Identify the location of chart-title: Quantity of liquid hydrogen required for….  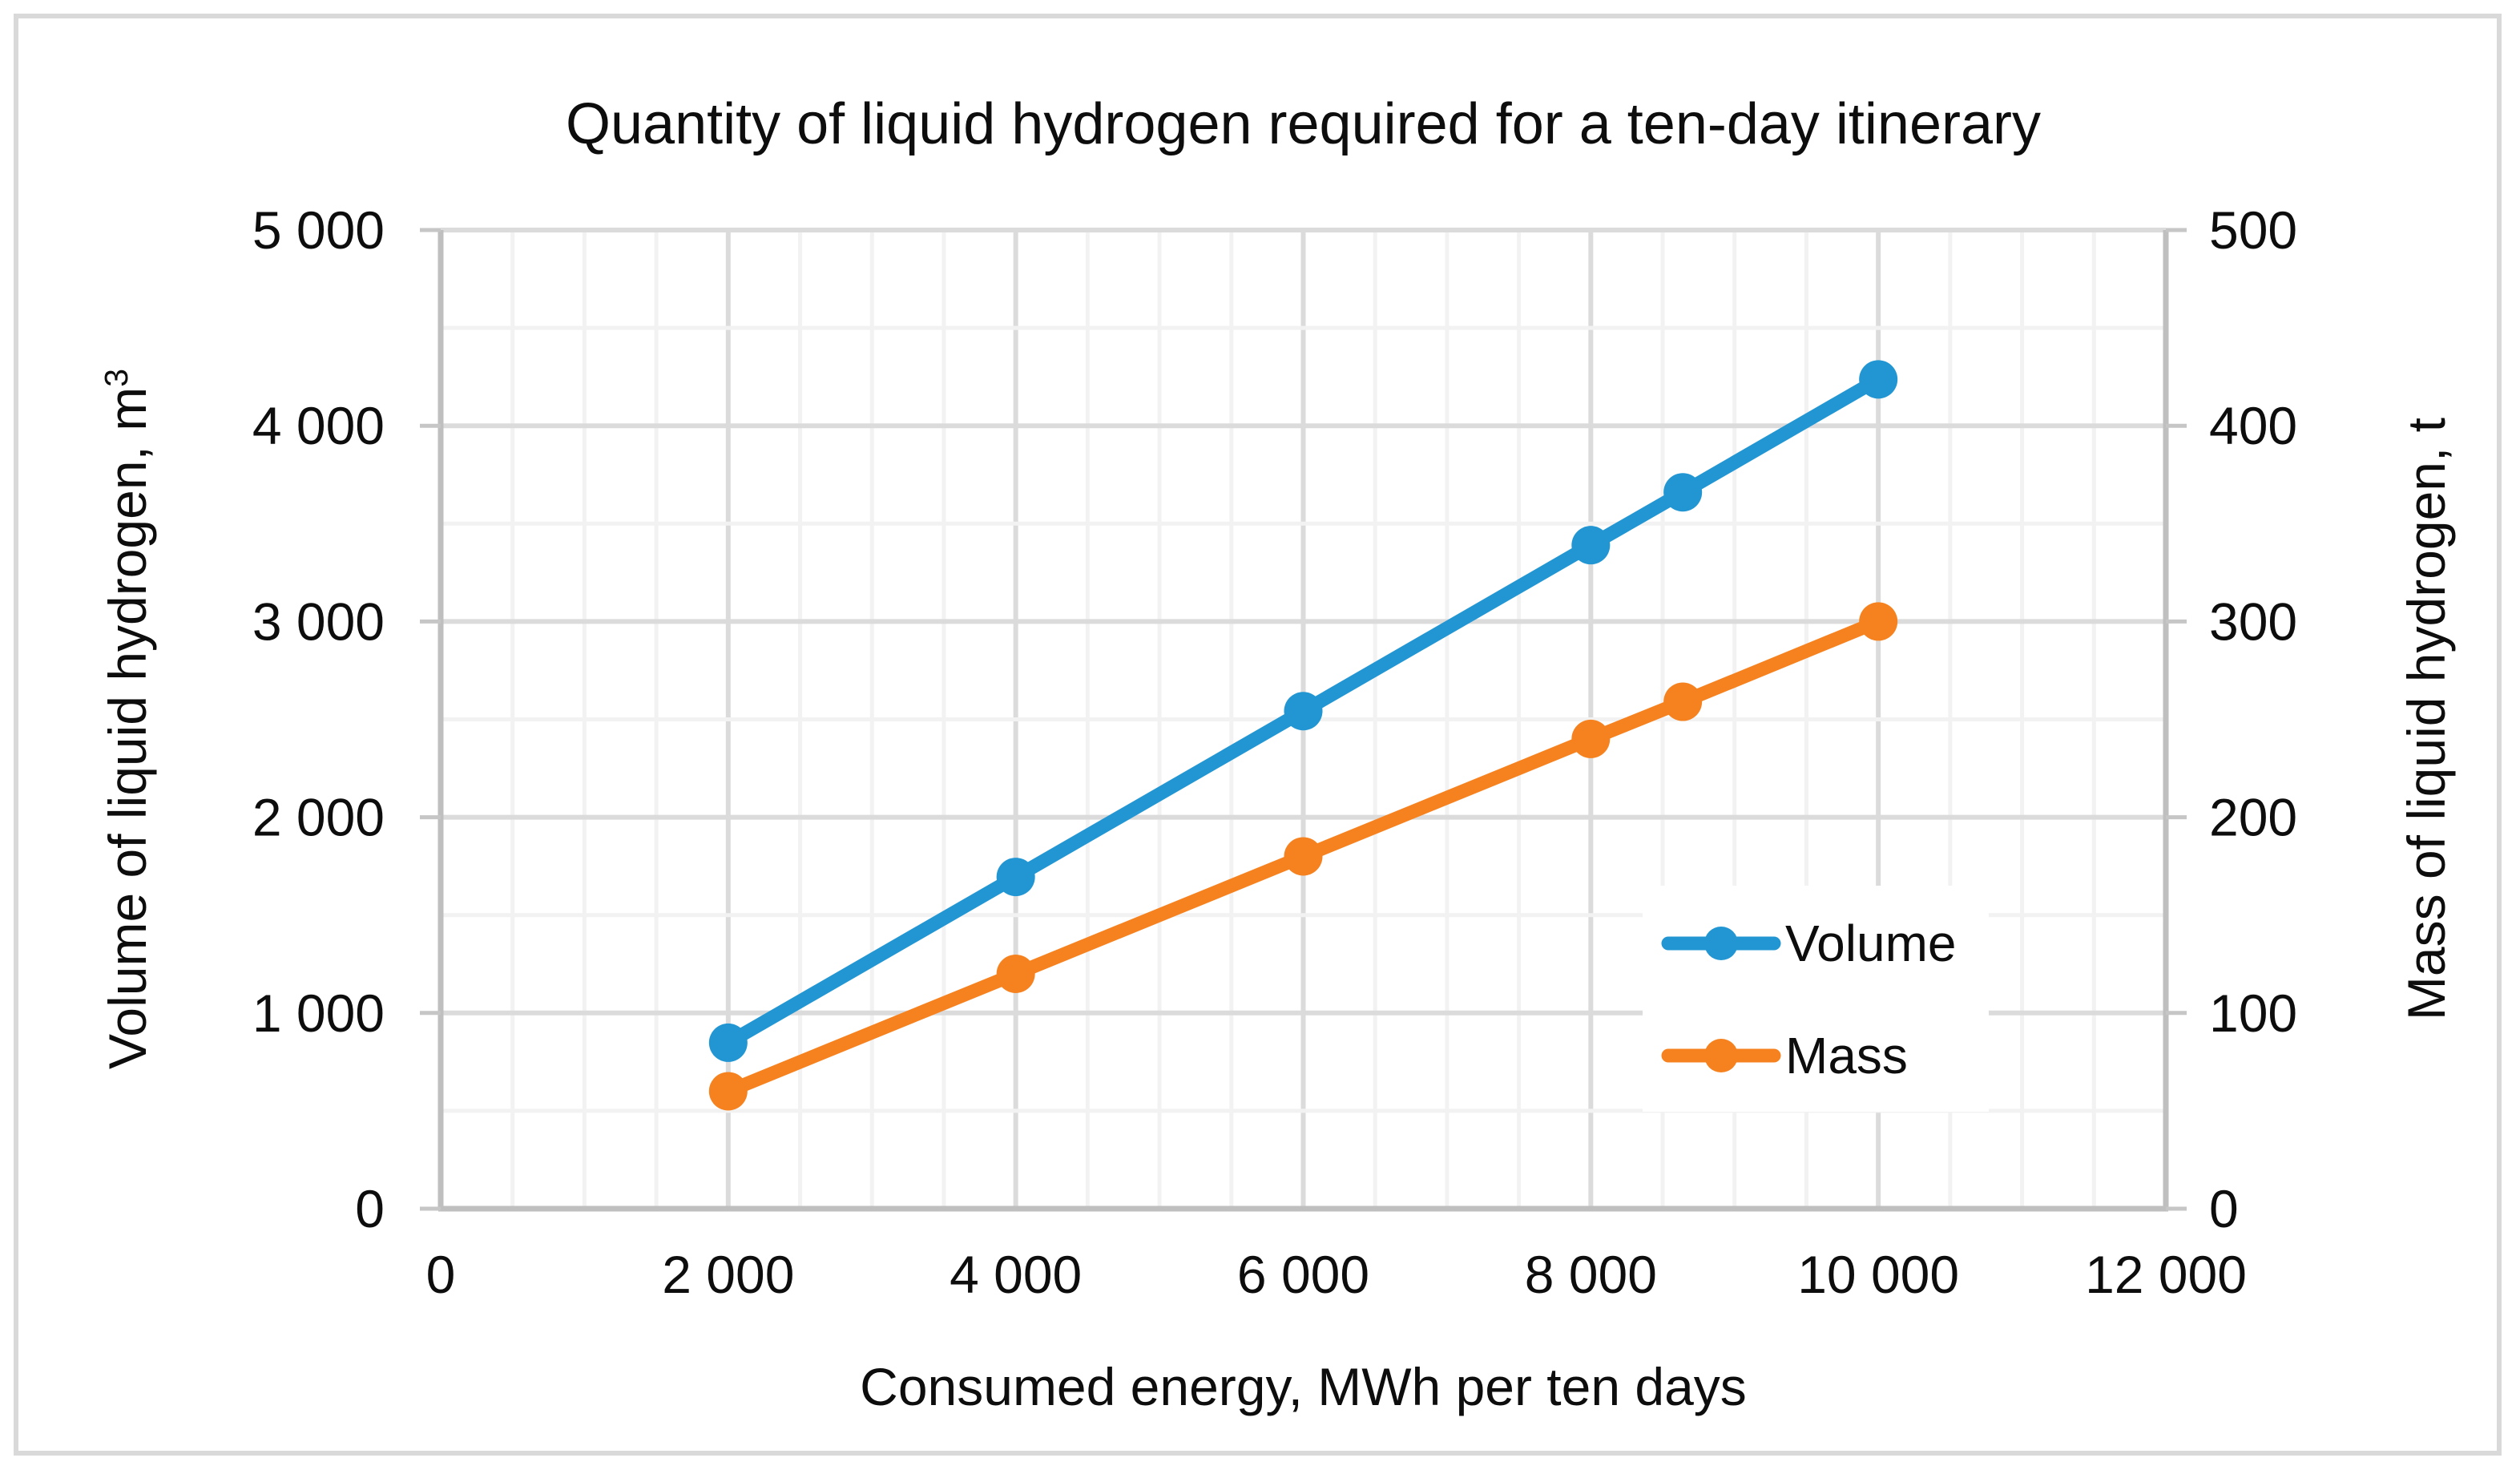
(1304, 124).